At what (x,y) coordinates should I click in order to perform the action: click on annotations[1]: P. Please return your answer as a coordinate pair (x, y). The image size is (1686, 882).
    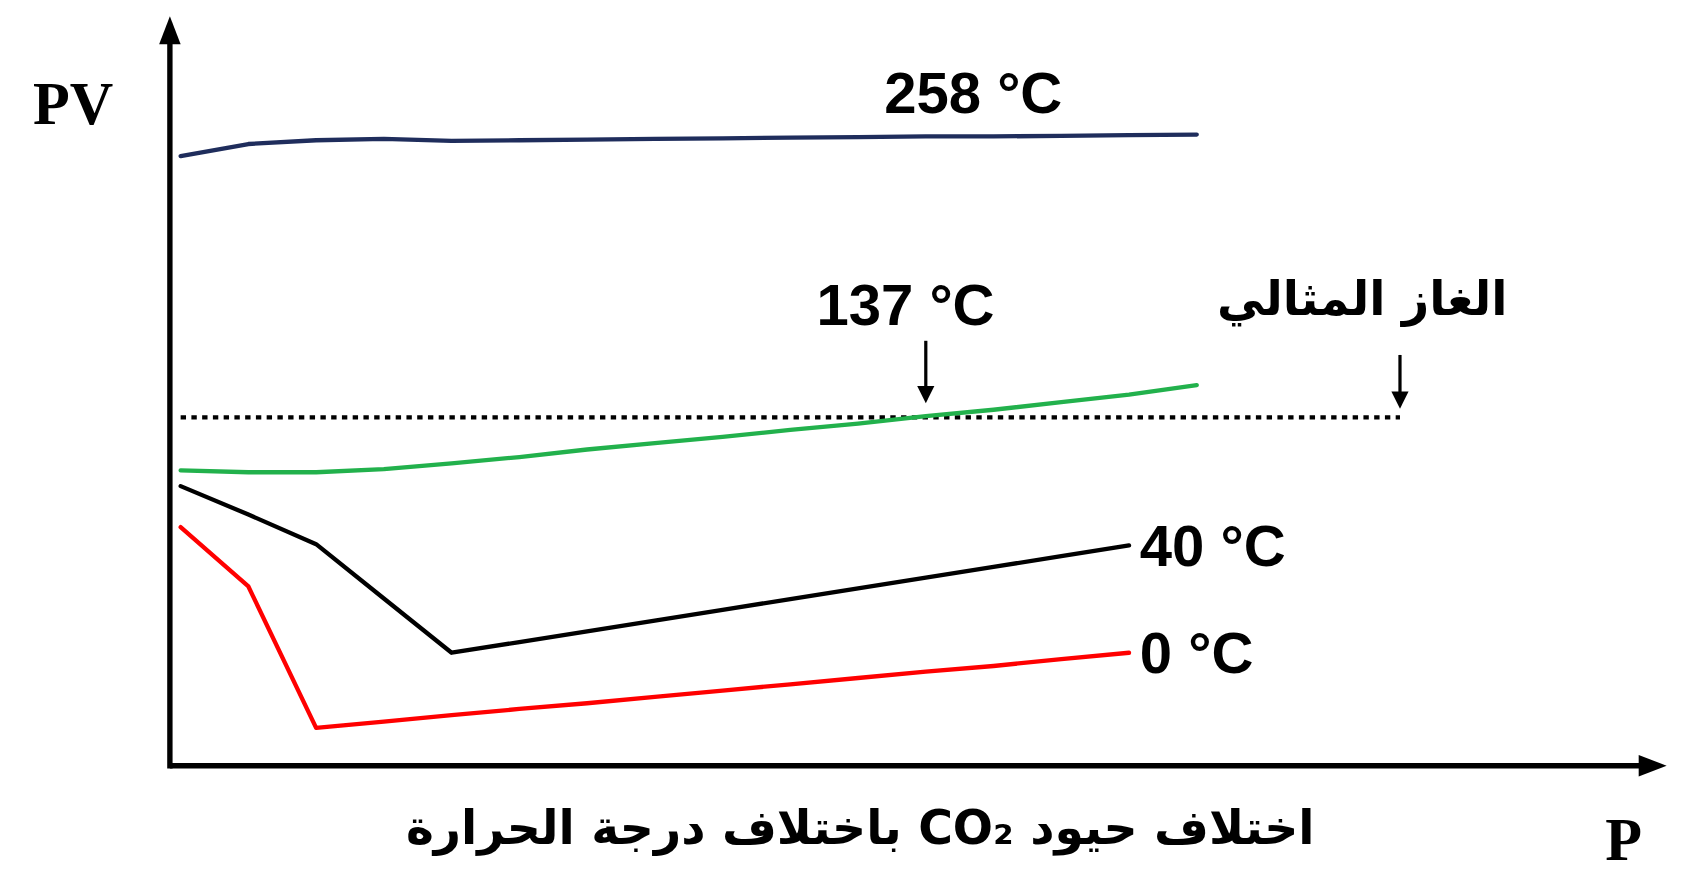
    Looking at the image, I should click on (1624, 840).